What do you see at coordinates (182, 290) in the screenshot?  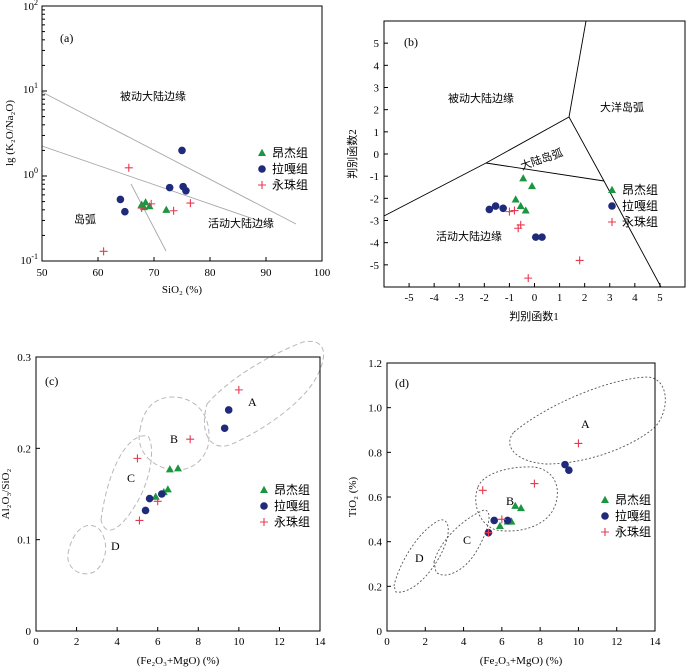 I see `panel-a-x-axis-label: SiO₂ (%)` at bounding box center [182, 290].